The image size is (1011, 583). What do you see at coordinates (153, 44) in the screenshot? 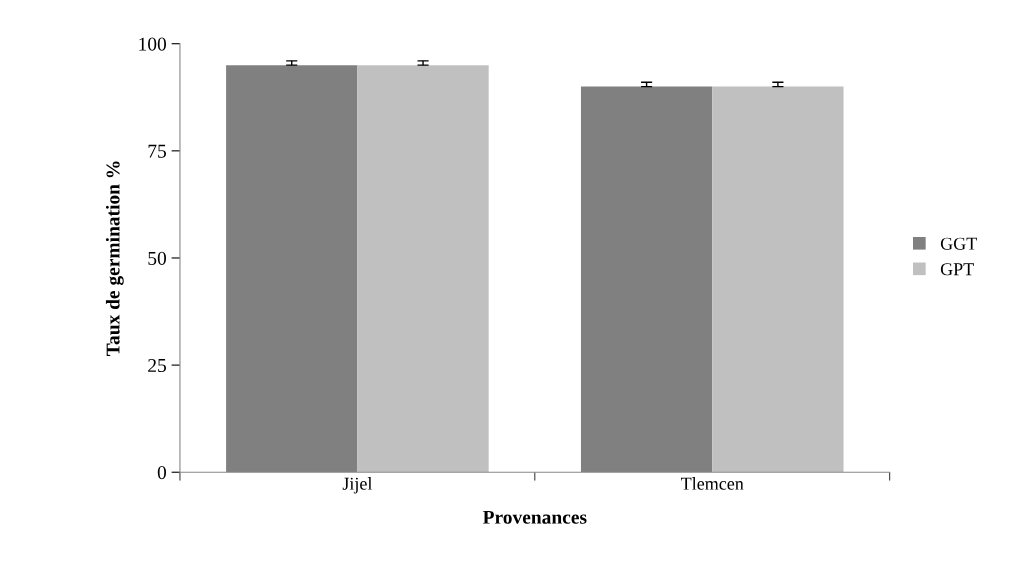
I see `y-tick-label: 100` at bounding box center [153, 44].